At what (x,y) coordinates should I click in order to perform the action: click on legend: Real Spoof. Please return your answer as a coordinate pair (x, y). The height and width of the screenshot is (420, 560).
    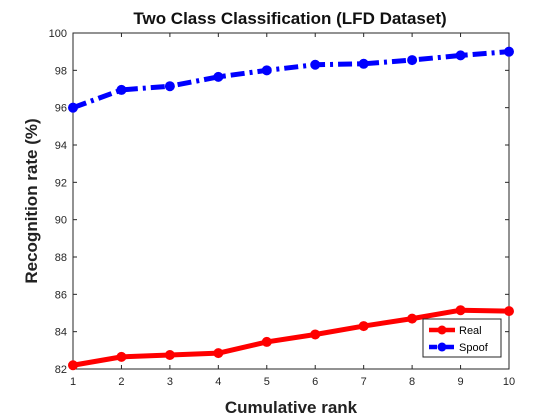
    Looking at the image, I should click on (462, 338).